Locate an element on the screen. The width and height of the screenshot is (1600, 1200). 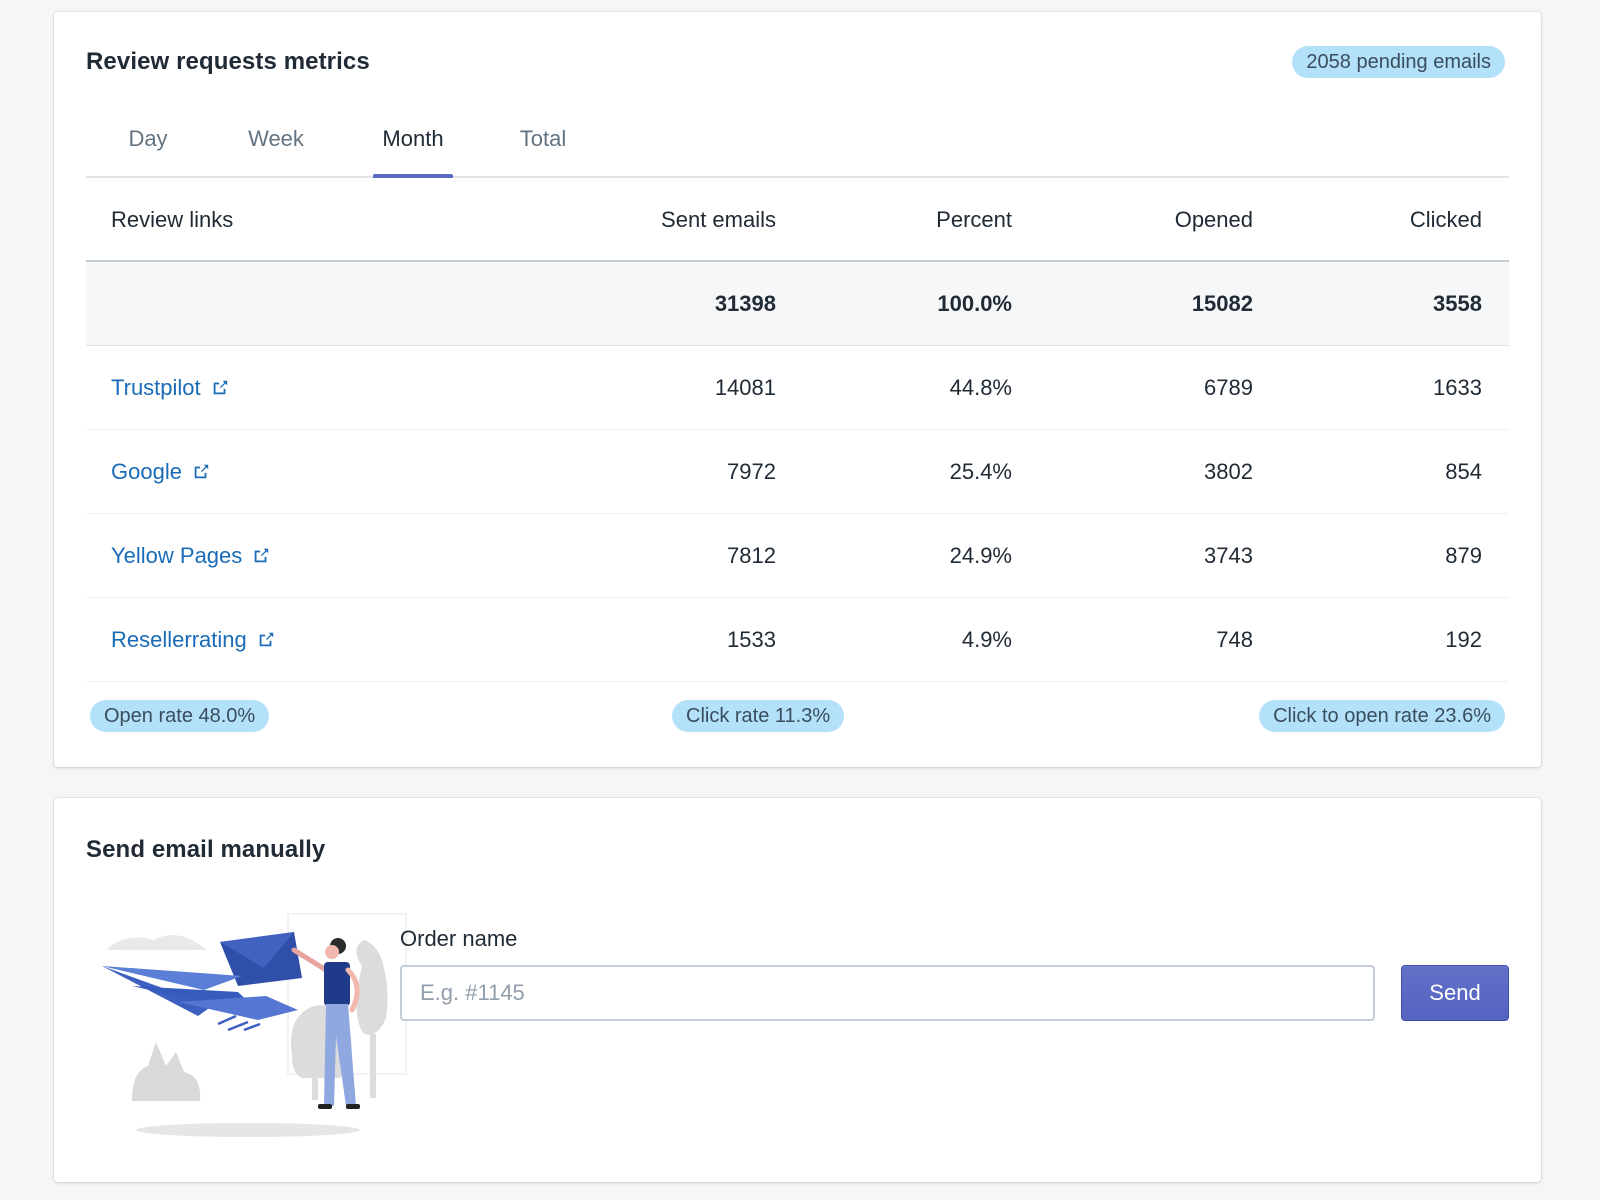
review-link-google: Google is located at coordinates (160, 472).